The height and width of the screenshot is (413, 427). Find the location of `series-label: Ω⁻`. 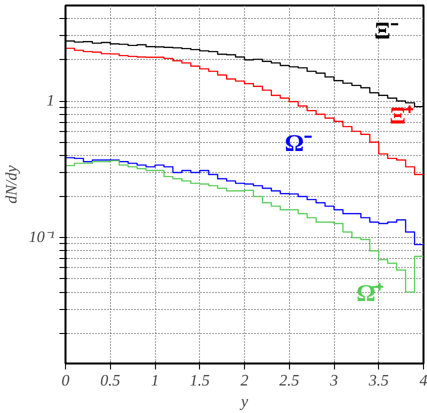

series-label: Ω⁻ is located at coordinates (298, 143).